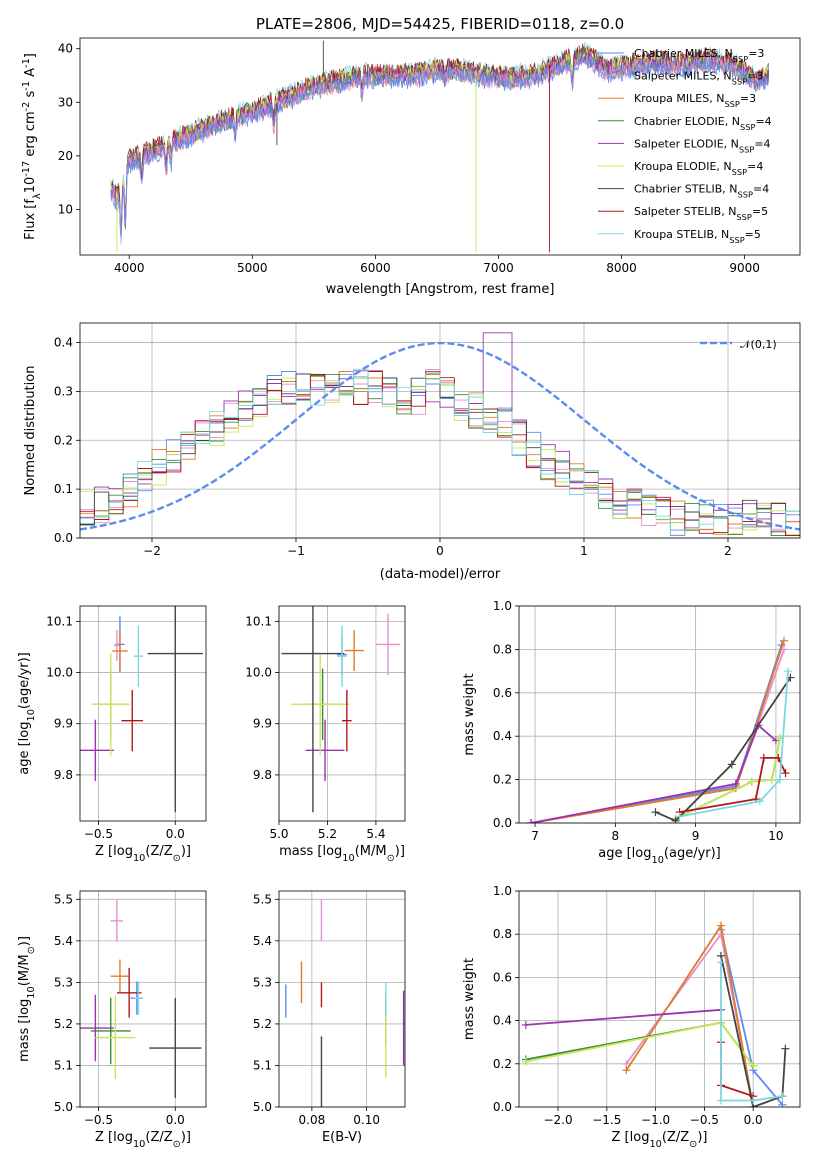 The image size is (819, 1170). Describe the element at coordinates (498, 268) in the screenshot. I see `x-tick-label: 7000` at that location.